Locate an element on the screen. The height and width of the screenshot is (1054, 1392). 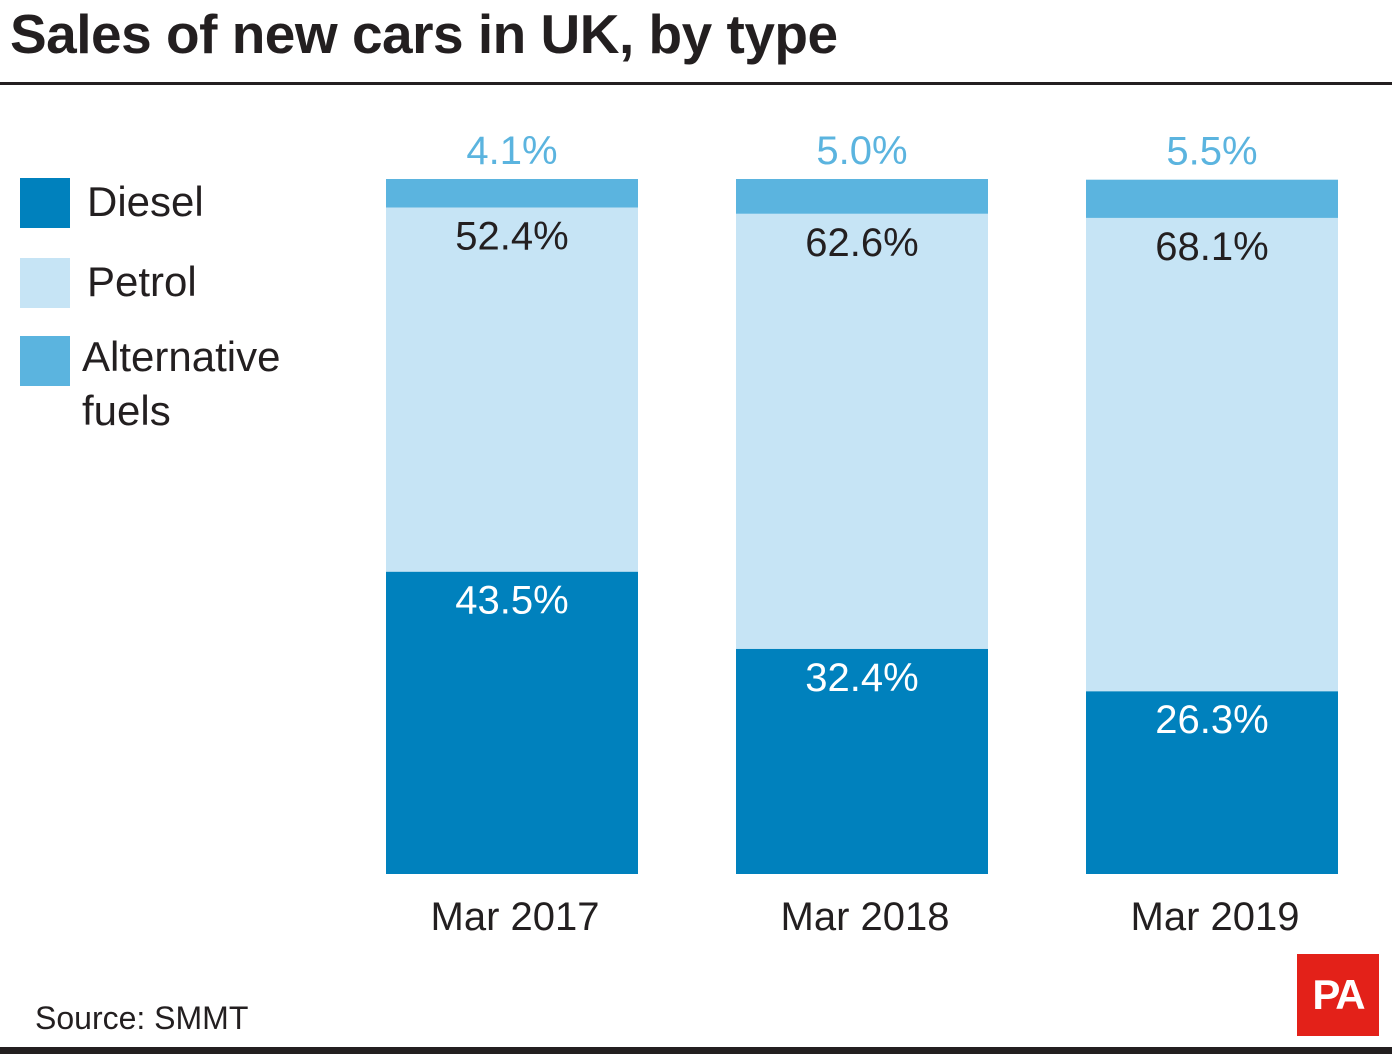
data-label-diesel-mar-2019: 26.3% is located at coordinates (1211, 720).